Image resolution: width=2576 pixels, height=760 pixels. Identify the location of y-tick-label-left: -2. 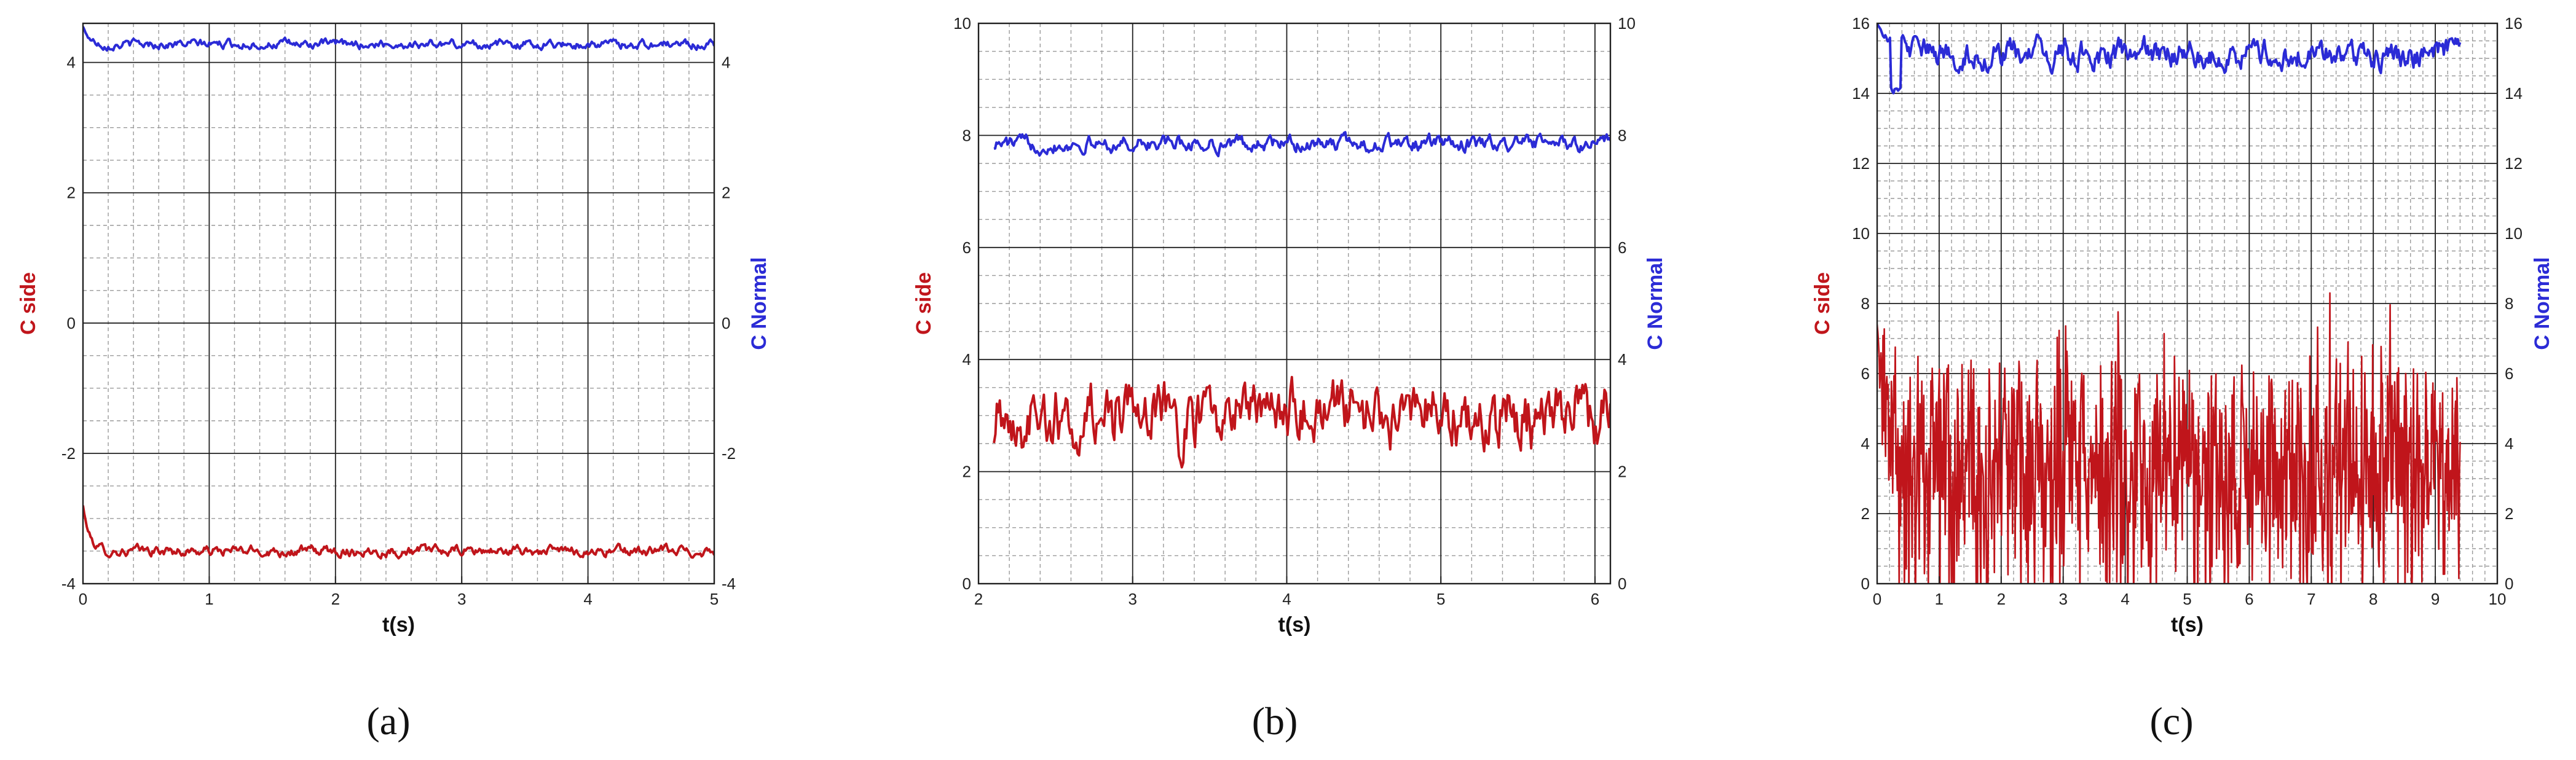
(69, 453).